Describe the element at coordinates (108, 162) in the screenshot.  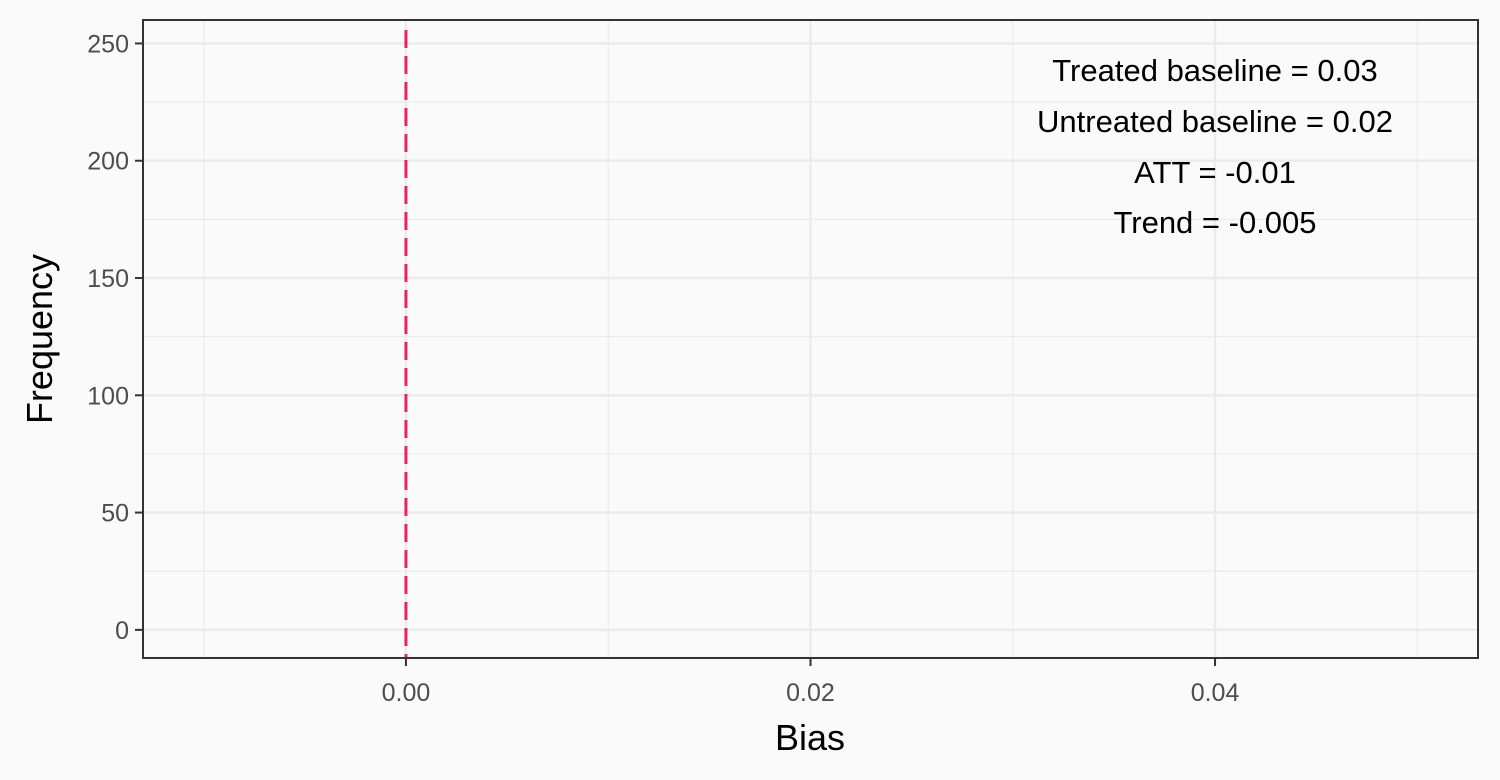
I see `y-tick-label: 200` at that location.